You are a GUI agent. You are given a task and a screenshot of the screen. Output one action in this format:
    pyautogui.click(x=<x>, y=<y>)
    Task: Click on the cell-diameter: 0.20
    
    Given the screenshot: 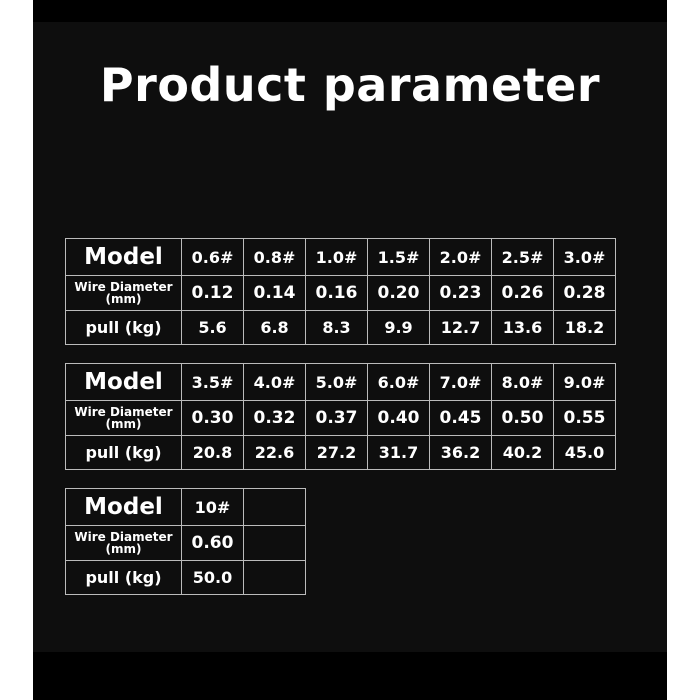 What is the action you would take?
    pyautogui.click(x=398, y=293)
    